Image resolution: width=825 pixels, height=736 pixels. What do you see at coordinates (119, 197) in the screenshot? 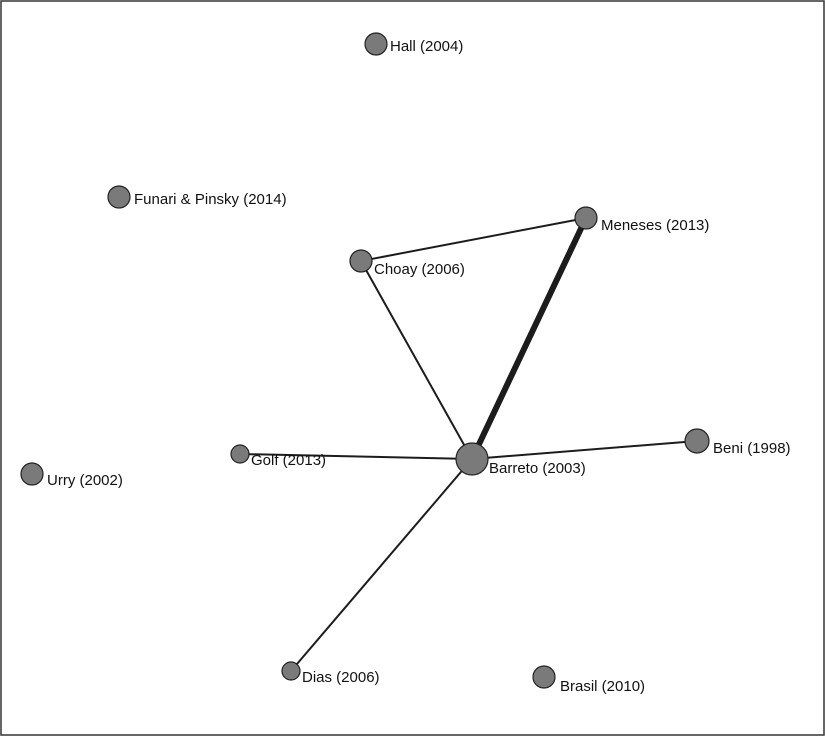
I see `node-funari` at bounding box center [119, 197].